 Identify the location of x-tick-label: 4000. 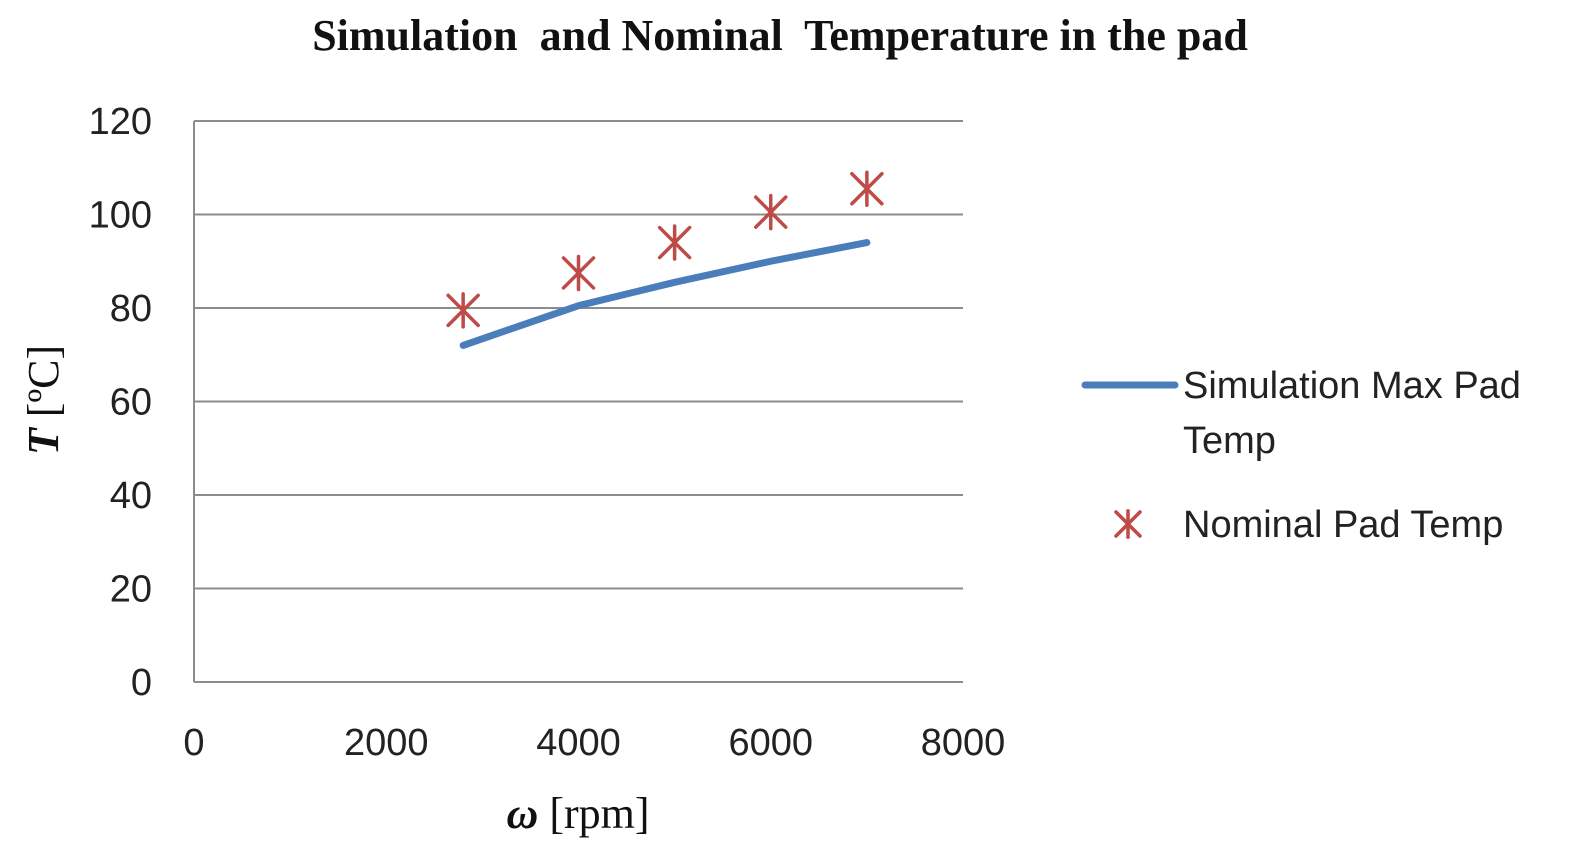
(578, 743).